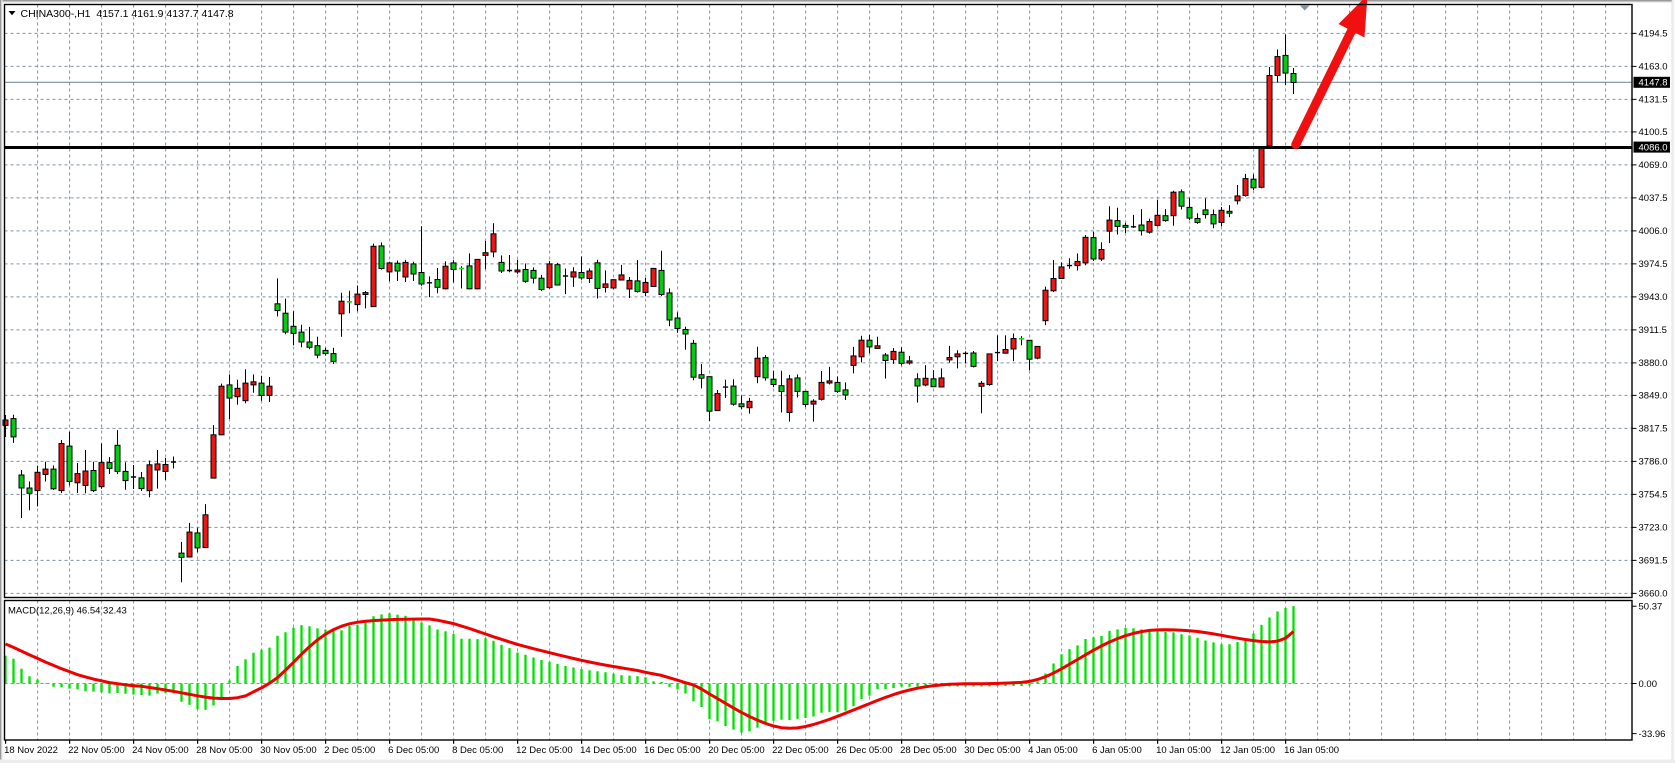 The image size is (1675, 763). Describe the element at coordinates (1117, 750) in the screenshot. I see `svg-text: 6 Jan 05:00` at that location.